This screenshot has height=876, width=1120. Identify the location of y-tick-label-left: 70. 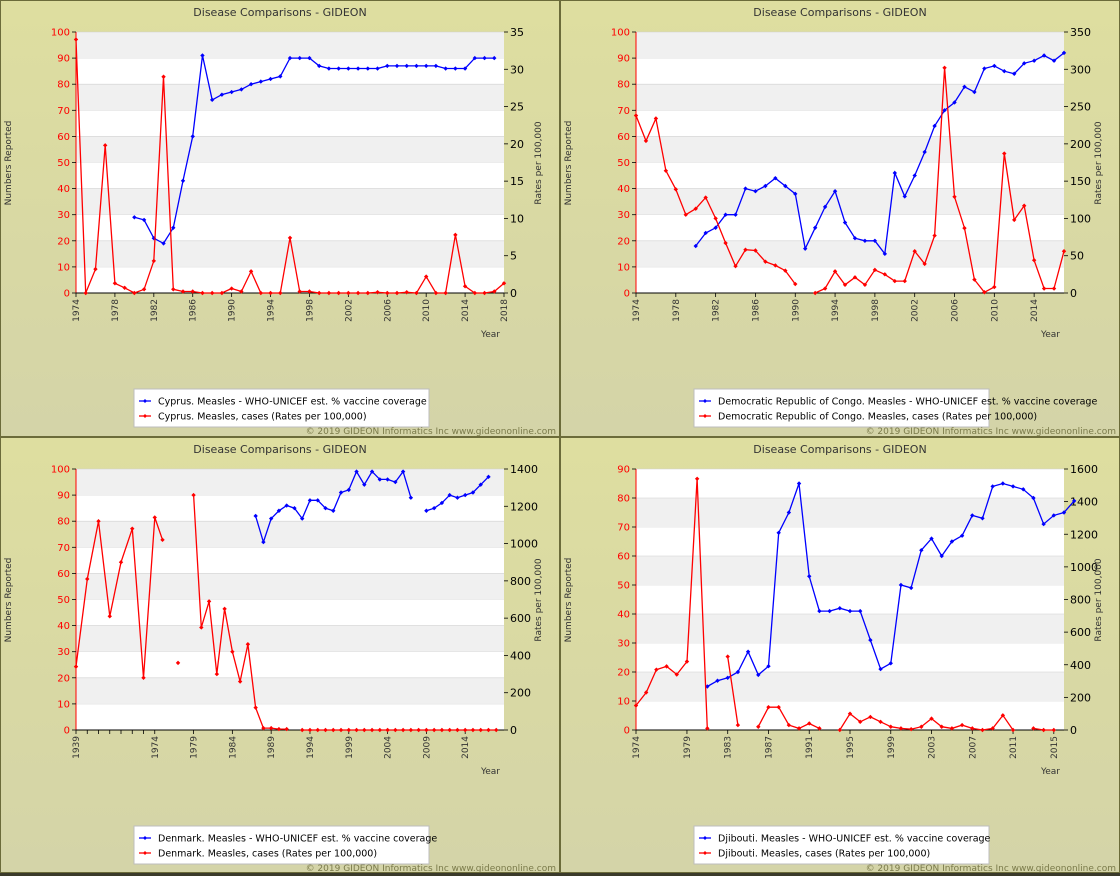
(63, 548).